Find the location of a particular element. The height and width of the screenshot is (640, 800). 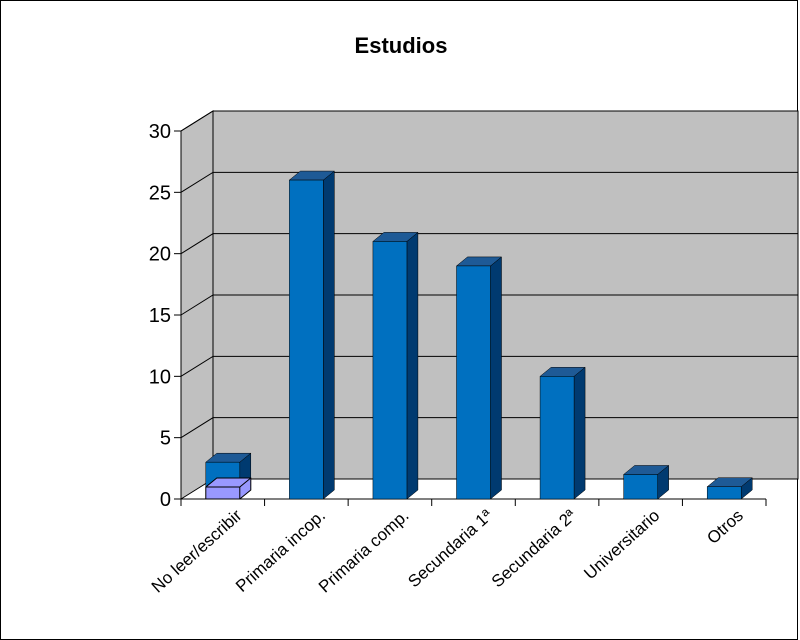

y-tick-label: 25 is located at coordinates (160, 193).